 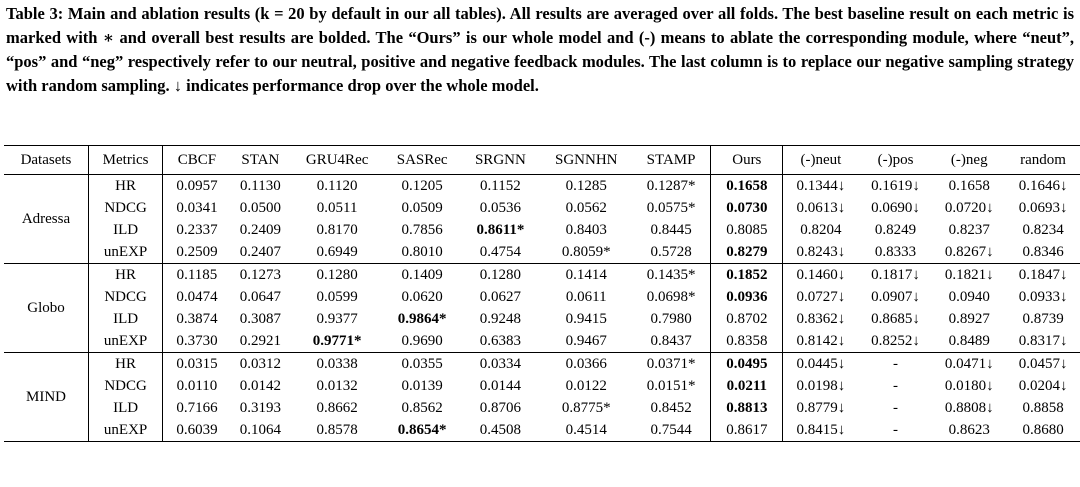 I want to click on column-header: SASRec, so click(x=422, y=159).